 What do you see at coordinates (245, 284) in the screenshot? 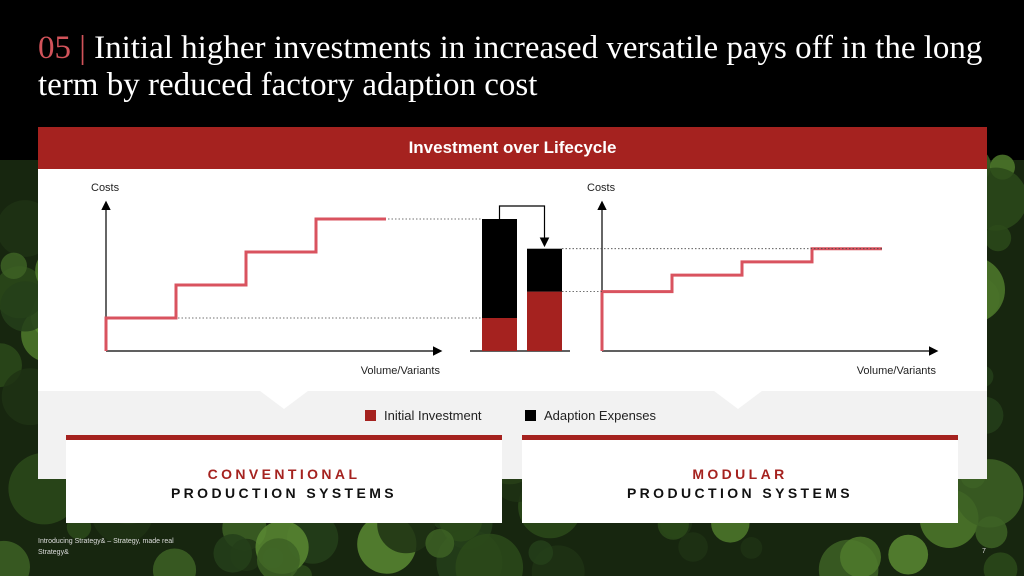
I see `conventional-step-line` at bounding box center [245, 284].